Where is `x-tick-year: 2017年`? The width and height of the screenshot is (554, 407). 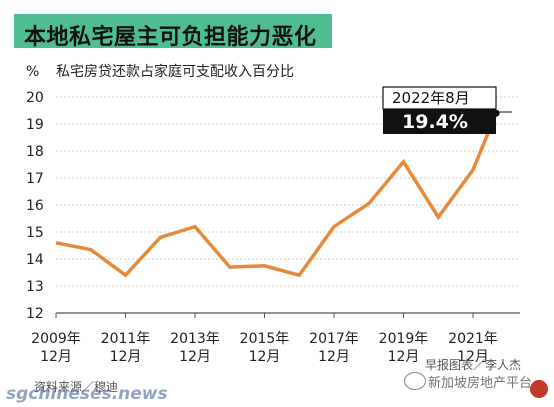
x-tick-year: 2017年 is located at coordinates (334, 339).